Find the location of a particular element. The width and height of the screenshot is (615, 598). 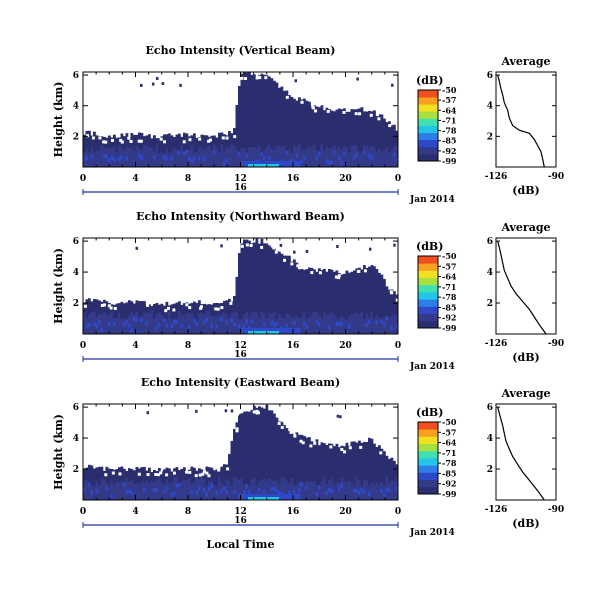

panel-title: Echo Intensity (Vertical Beam) is located at coordinates (240, 50).